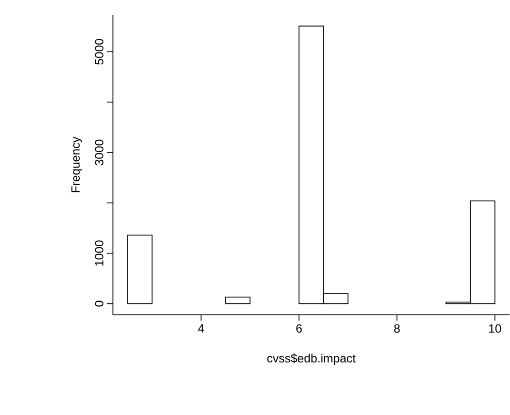 The height and width of the screenshot is (415, 510). I want to click on x-tick-label: 8, so click(397, 328).